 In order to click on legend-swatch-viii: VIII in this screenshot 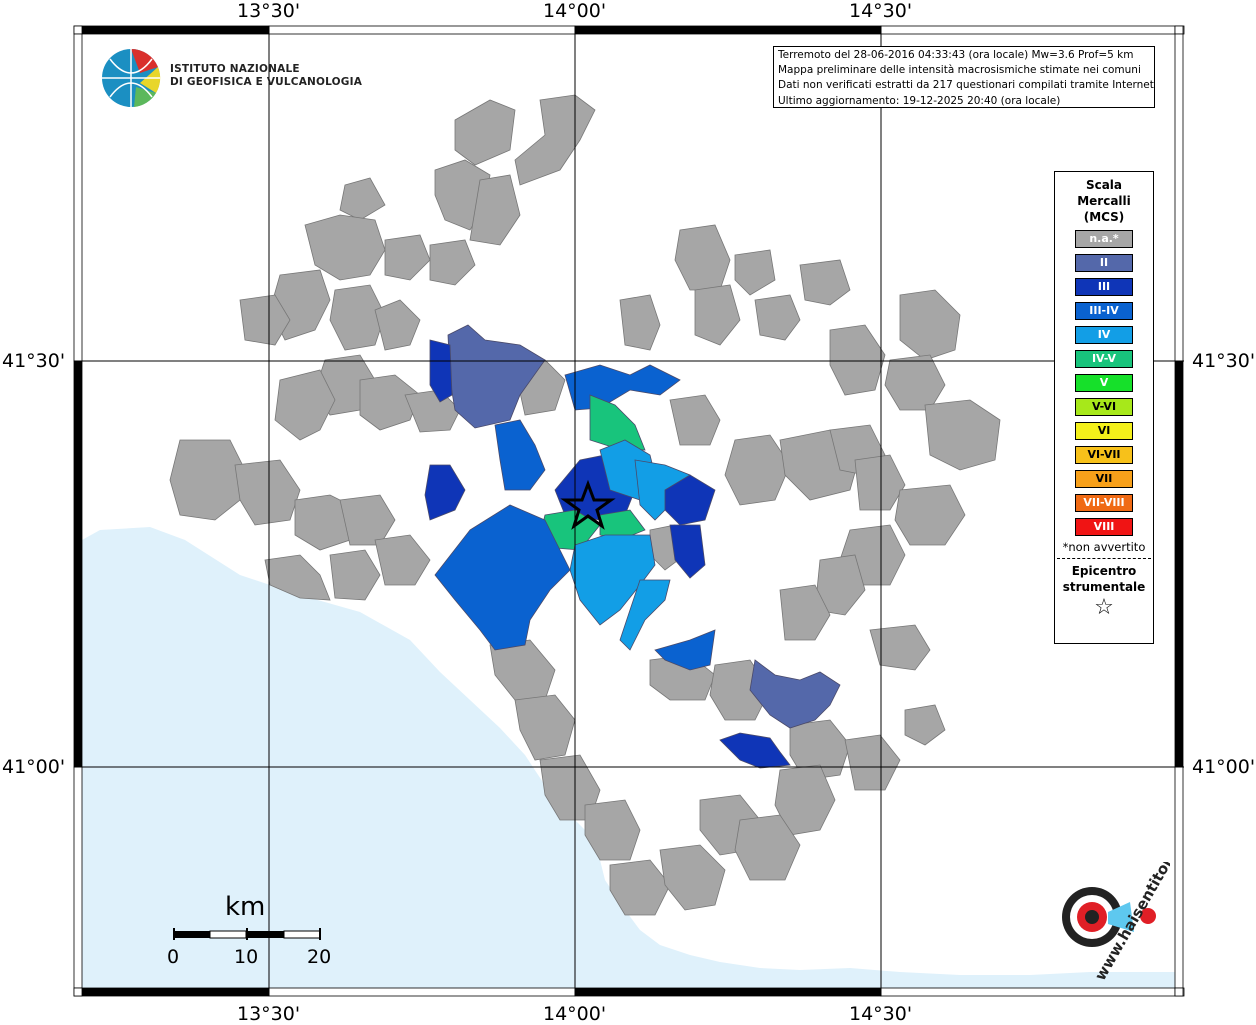, I will do `click(1104, 527)`.